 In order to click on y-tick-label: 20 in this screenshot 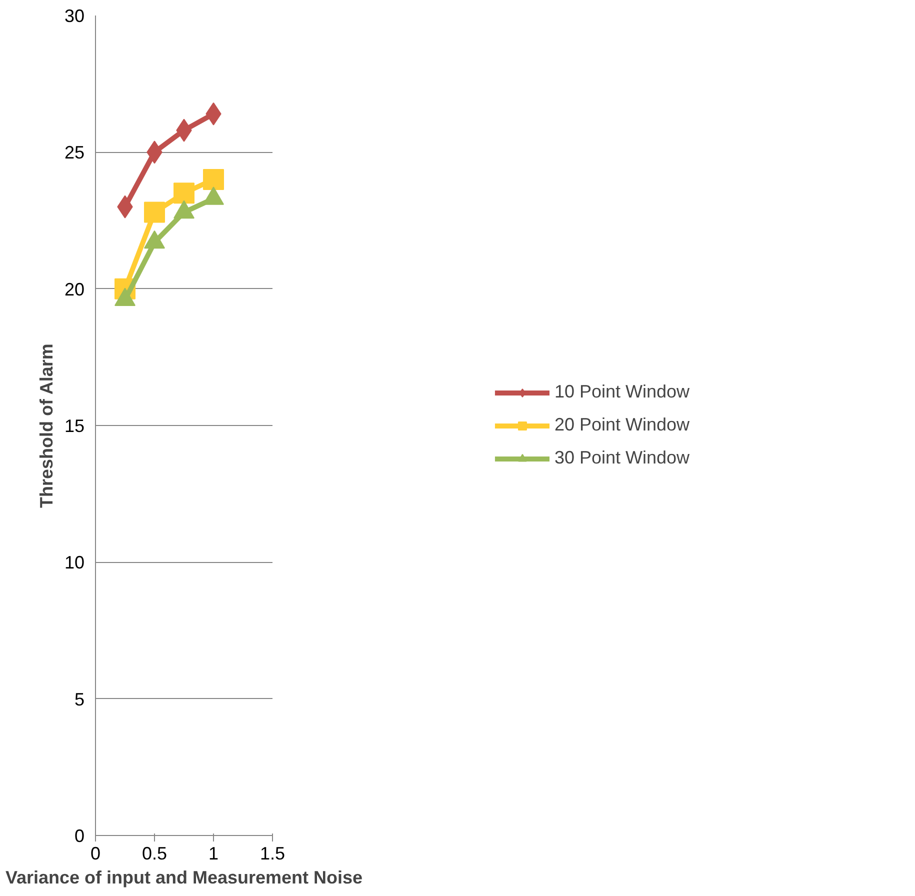, I will do `click(74, 289)`.